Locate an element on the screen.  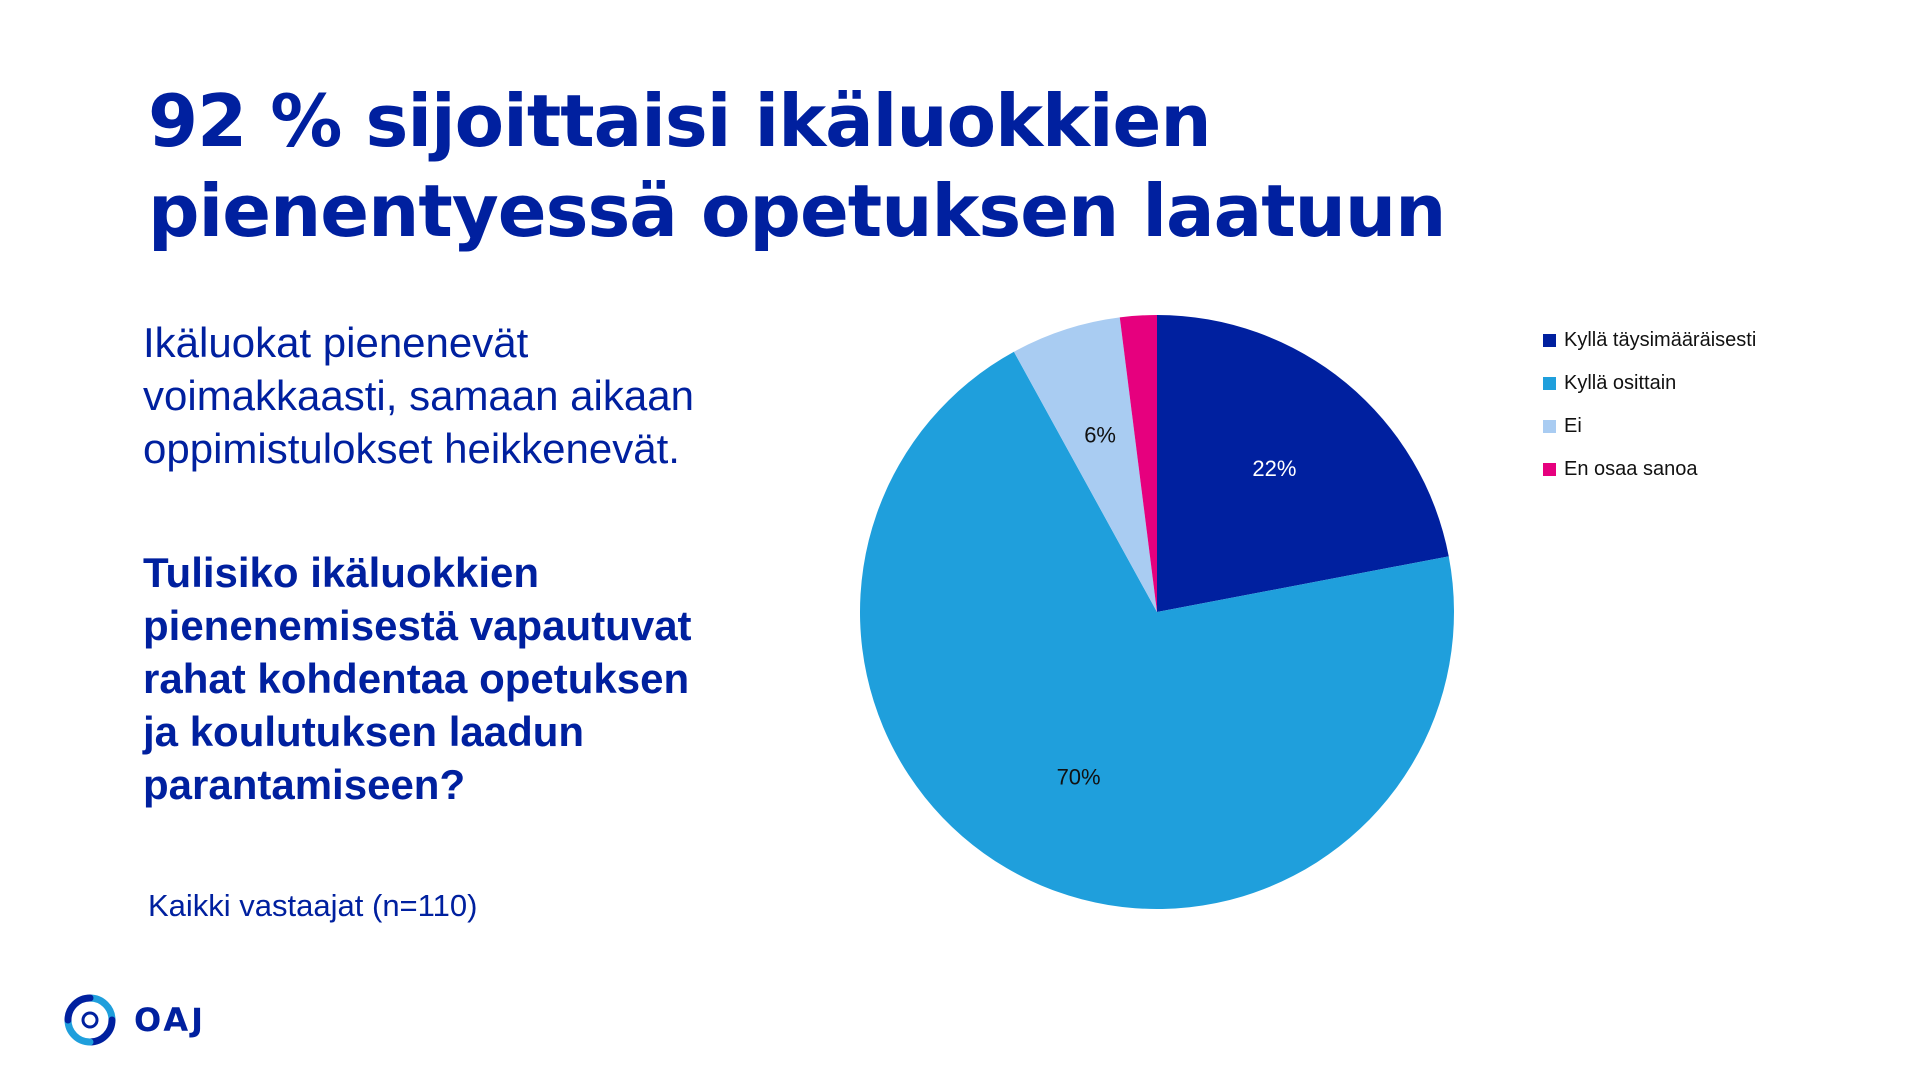
legend-item: En osaa sanoa is located at coordinates (1649, 469).